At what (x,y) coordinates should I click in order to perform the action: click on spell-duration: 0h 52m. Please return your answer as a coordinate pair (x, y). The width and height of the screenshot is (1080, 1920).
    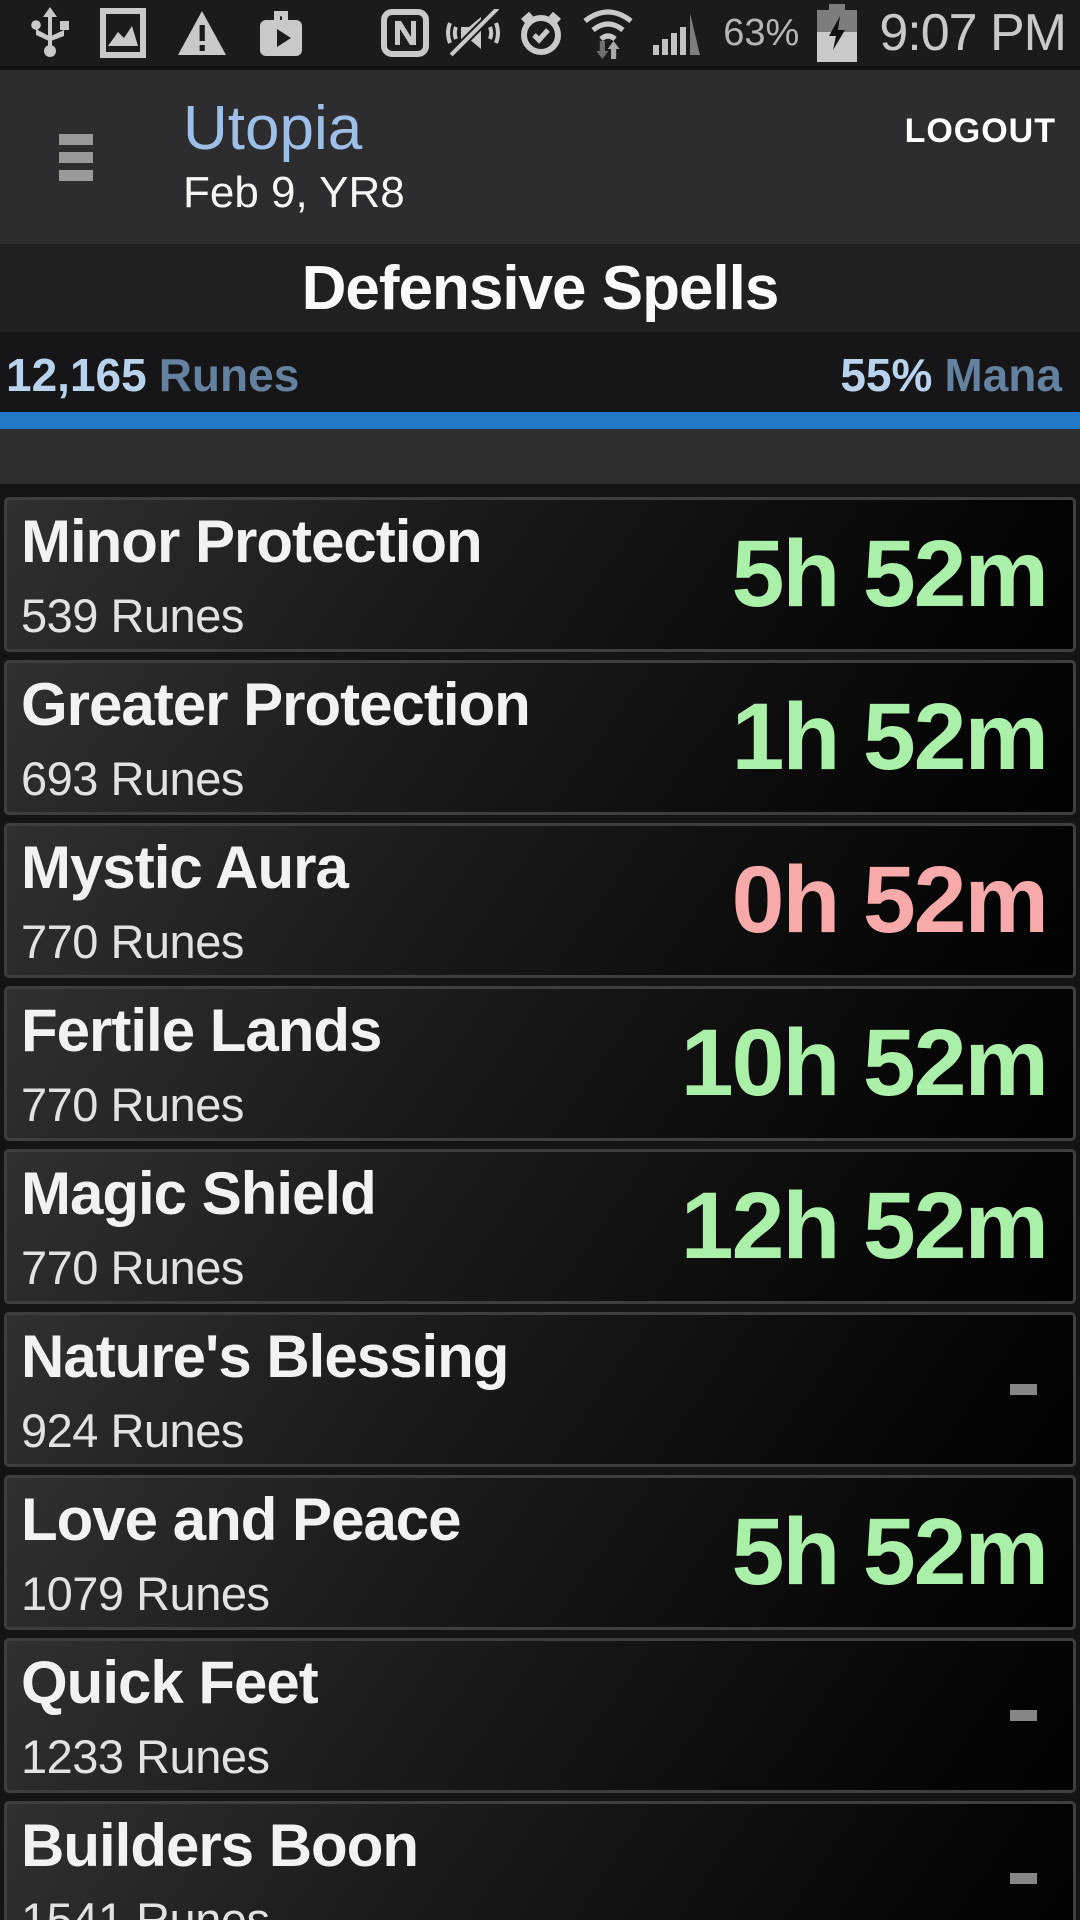
    Looking at the image, I should click on (890, 900).